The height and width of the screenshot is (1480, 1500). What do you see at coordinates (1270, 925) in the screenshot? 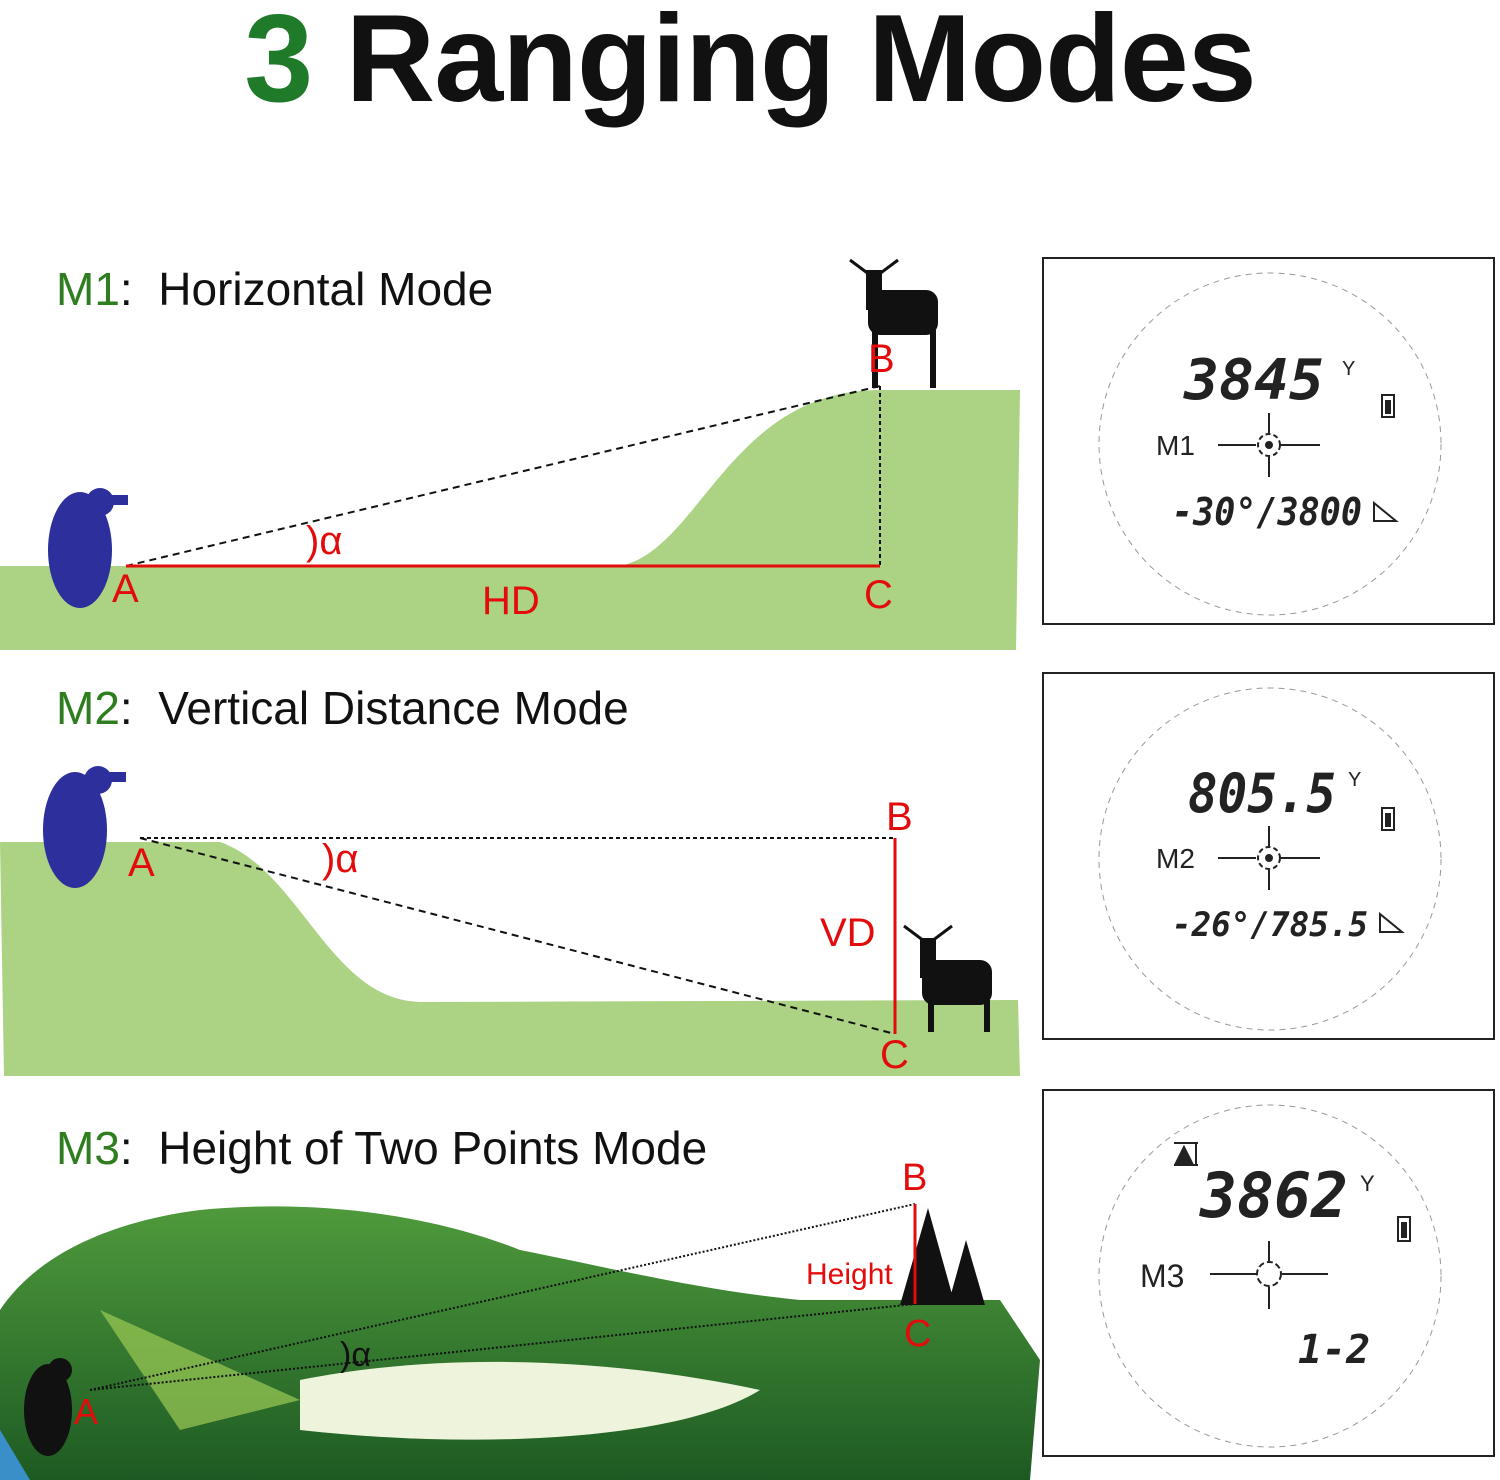
I see `lcd-angle-distance: -26°/785.5` at bounding box center [1270, 925].